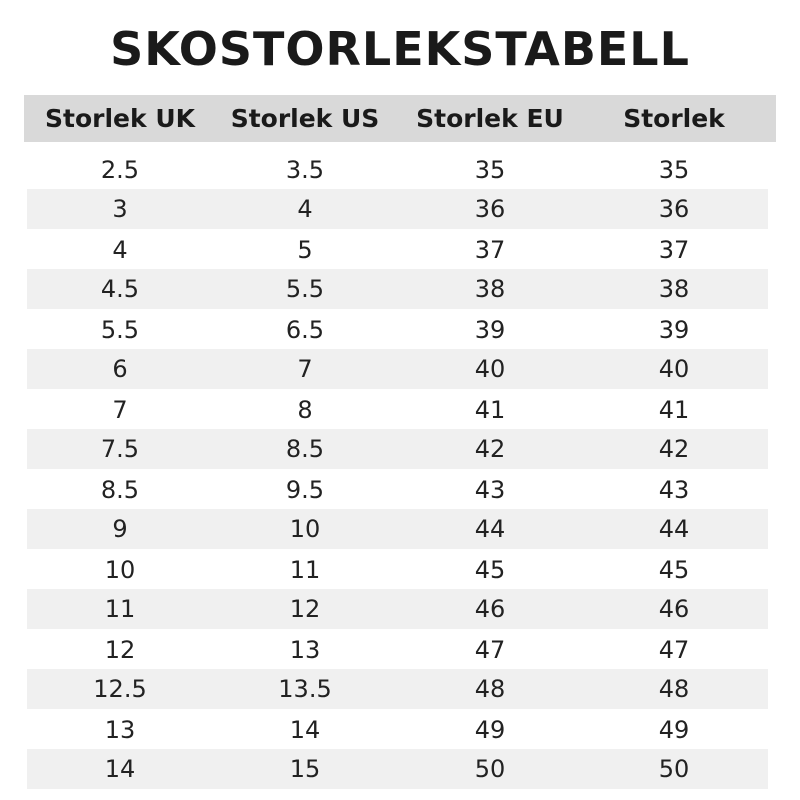 The image size is (800, 800). What do you see at coordinates (397, 209) in the screenshot?
I see `table-row: 3 4 36 36` at bounding box center [397, 209].